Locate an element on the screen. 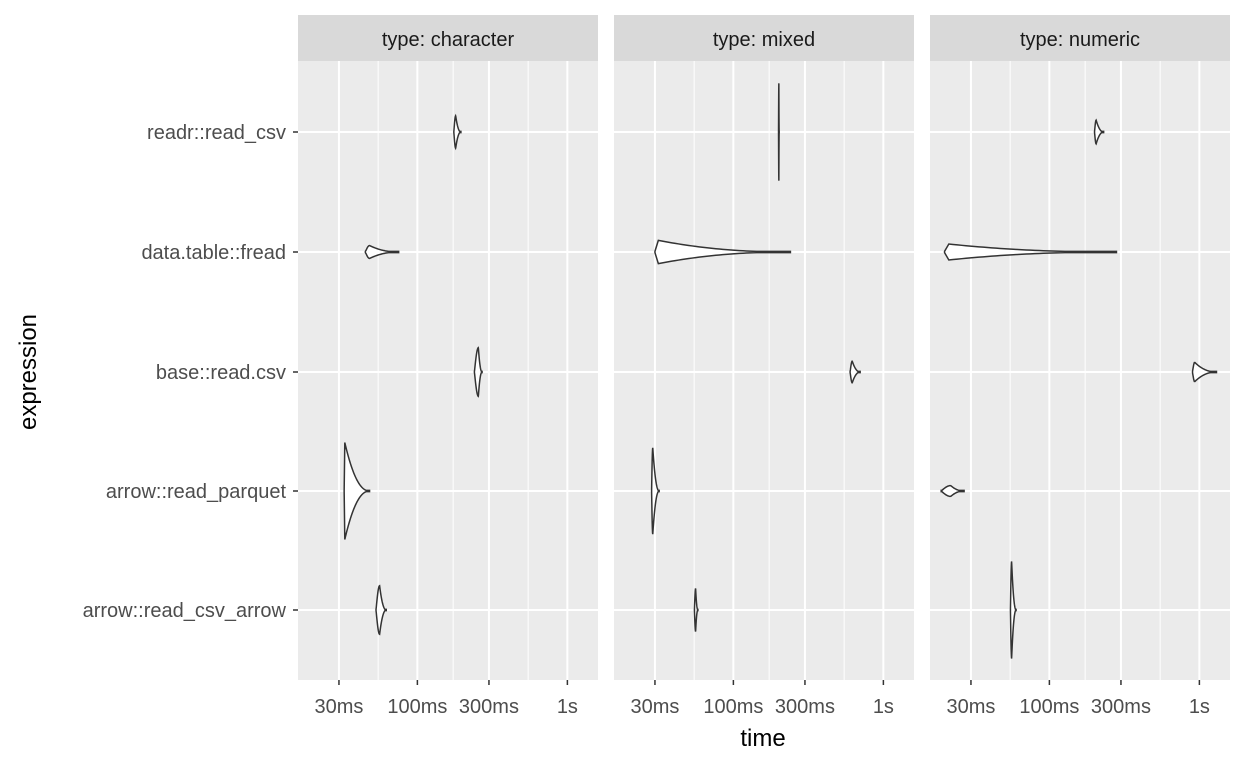  x-axis-title: time is located at coordinates (762, 738).